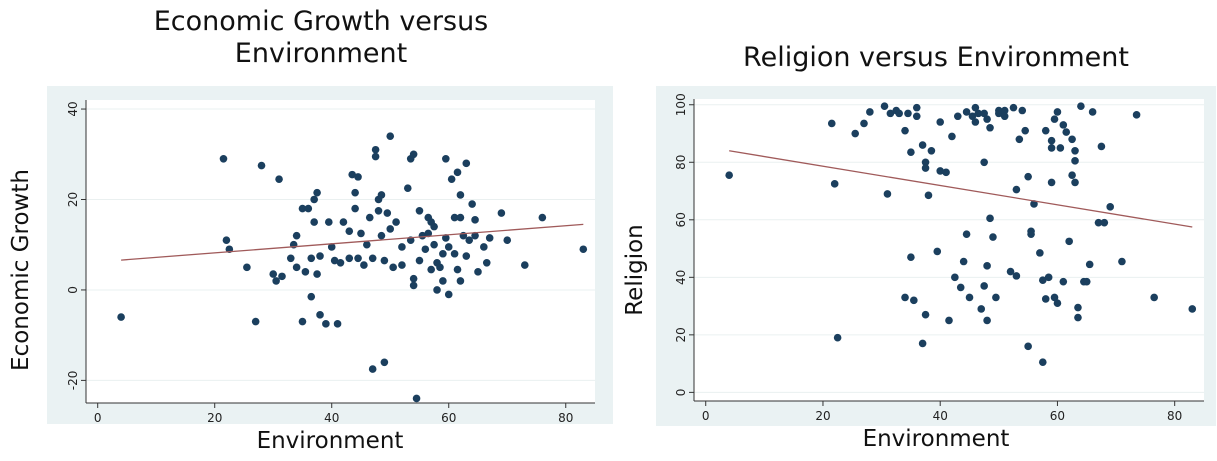 The width and height of the screenshot is (1217, 461). Describe the element at coordinates (73, 290) in the screenshot. I see `y-tick-label: 0` at that location.